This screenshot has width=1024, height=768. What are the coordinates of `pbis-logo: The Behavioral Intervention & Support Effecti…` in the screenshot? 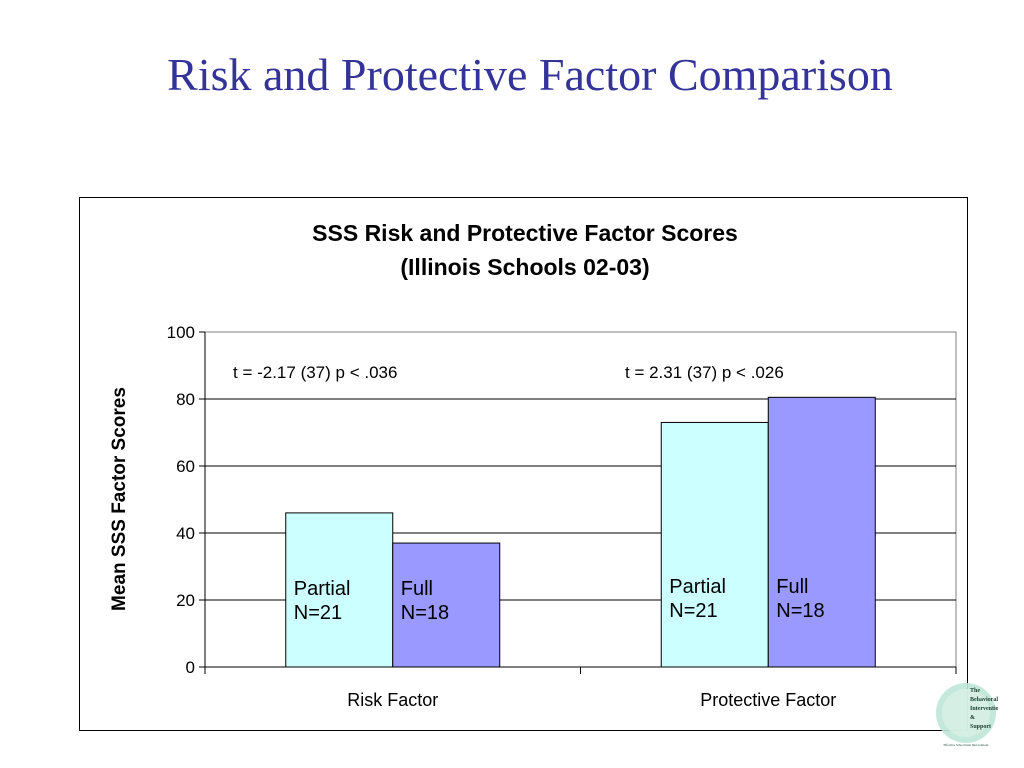 It's located at (967, 715).